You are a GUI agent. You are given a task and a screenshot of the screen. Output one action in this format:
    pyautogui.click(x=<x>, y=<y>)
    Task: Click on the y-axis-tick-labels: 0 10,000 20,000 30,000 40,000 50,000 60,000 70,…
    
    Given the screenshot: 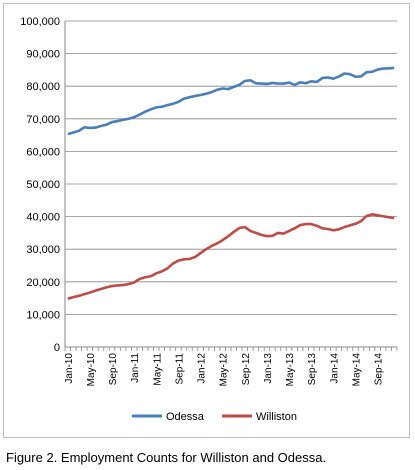 What is the action you would take?
    pyautogui.click(x=40, y=185)
    